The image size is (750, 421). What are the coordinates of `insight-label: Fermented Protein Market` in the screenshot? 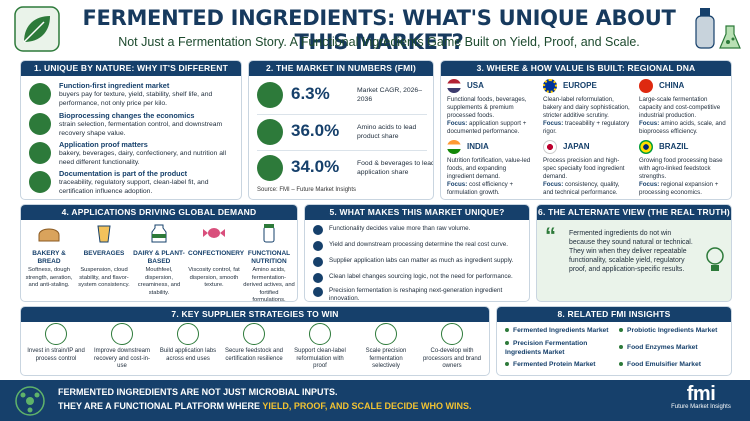 It's located at (554, 364).